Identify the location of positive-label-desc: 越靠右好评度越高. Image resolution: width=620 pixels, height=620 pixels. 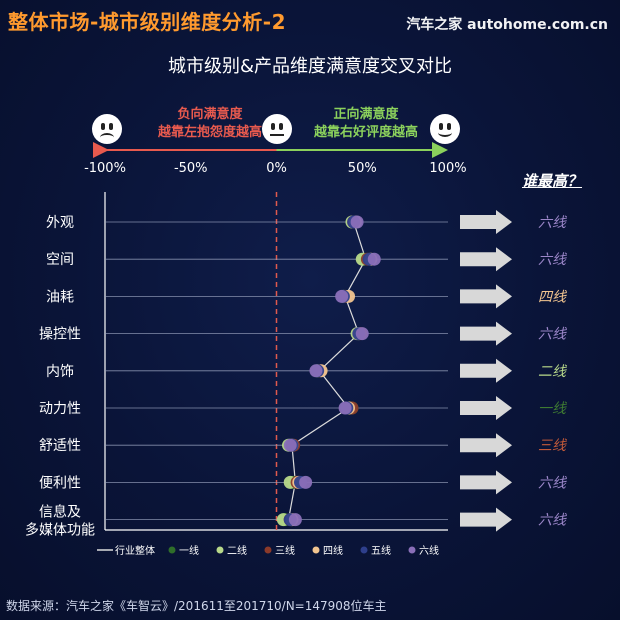
(365, 132).